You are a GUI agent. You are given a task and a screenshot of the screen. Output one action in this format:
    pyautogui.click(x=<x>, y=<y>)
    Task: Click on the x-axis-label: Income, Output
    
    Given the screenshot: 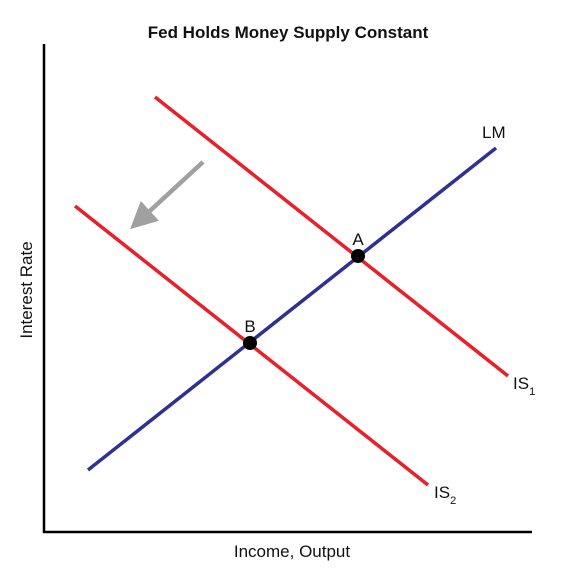 What is the action you would take?
    pyautogui.click(x=292, y=551)
    